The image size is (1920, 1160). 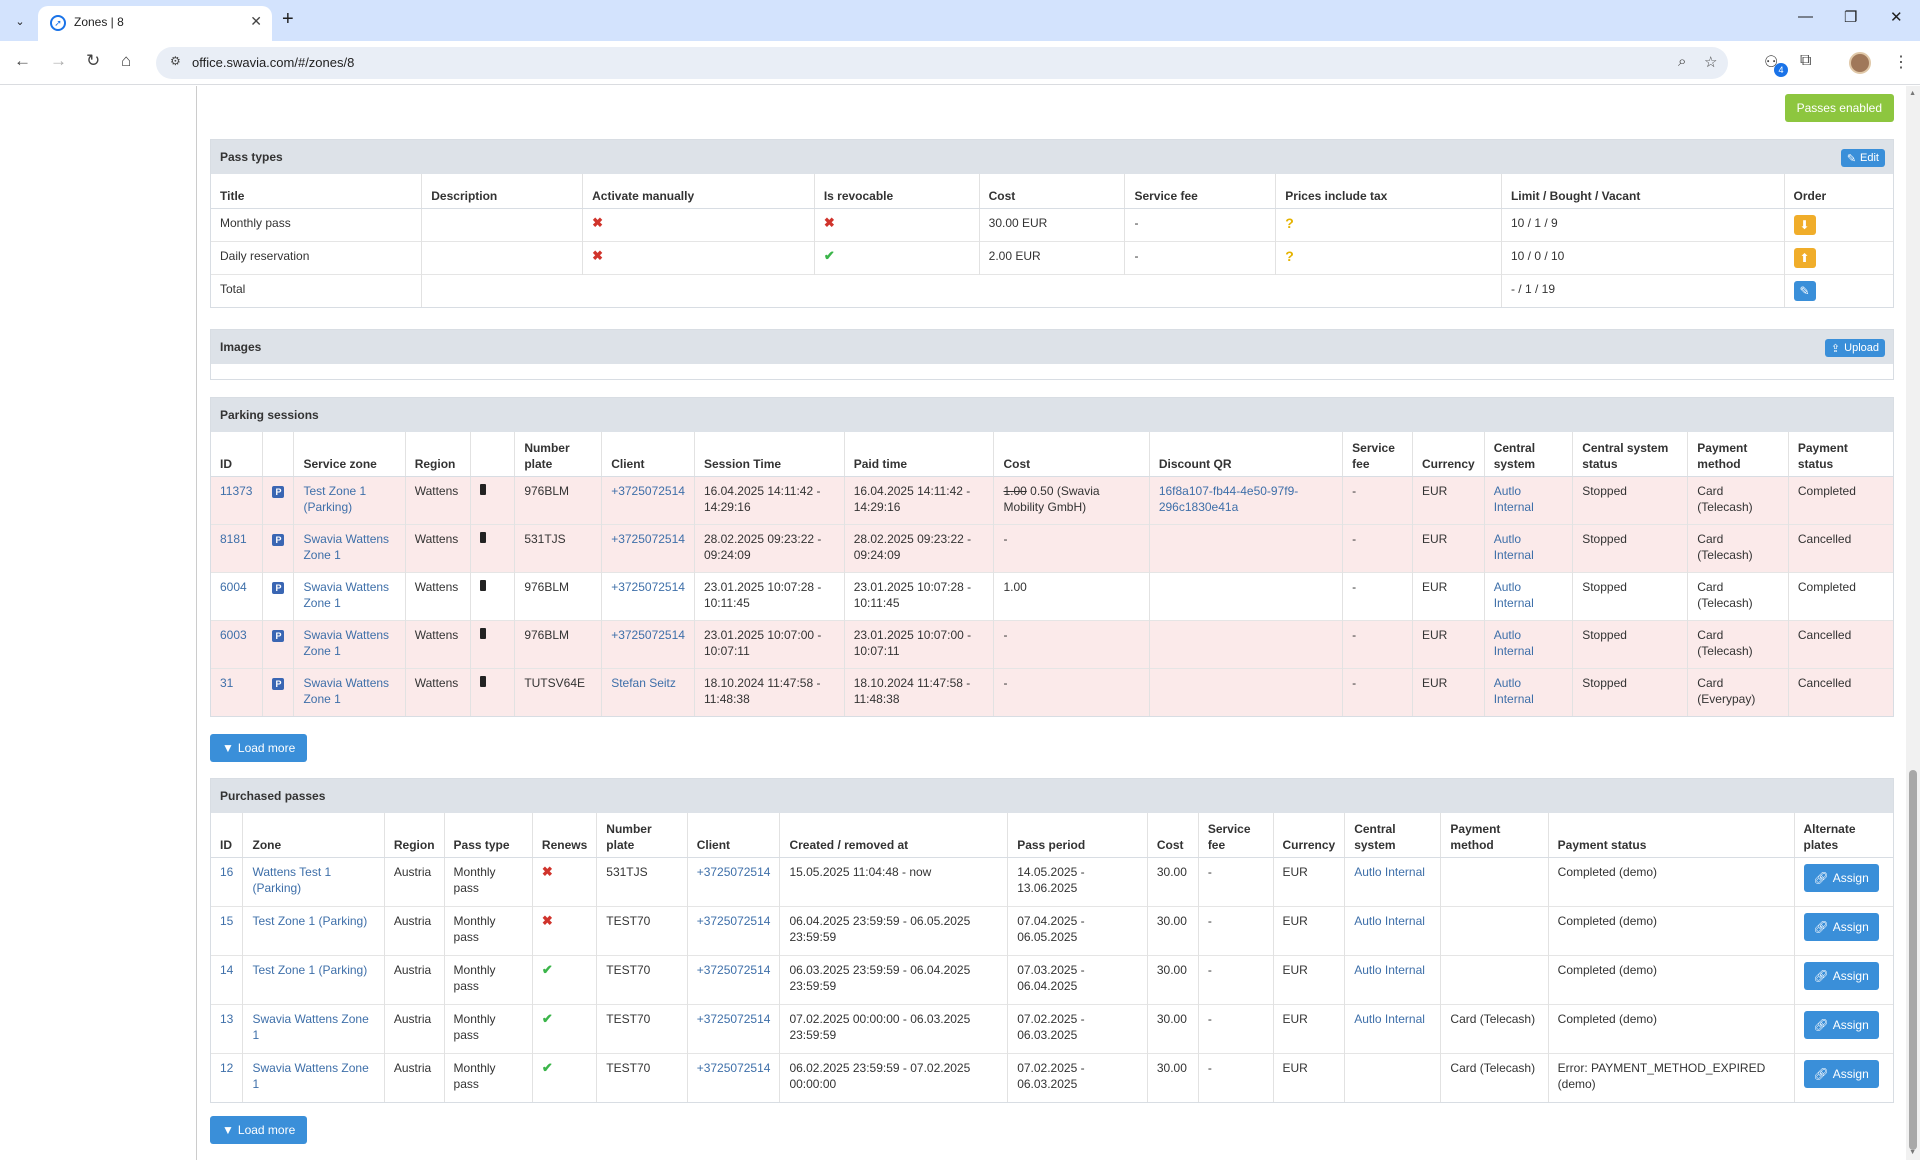 What do you see at coordinates (1804, 224) in the screenshot?
I see `order-button: ⬇` at bounding box center [1804, 224].